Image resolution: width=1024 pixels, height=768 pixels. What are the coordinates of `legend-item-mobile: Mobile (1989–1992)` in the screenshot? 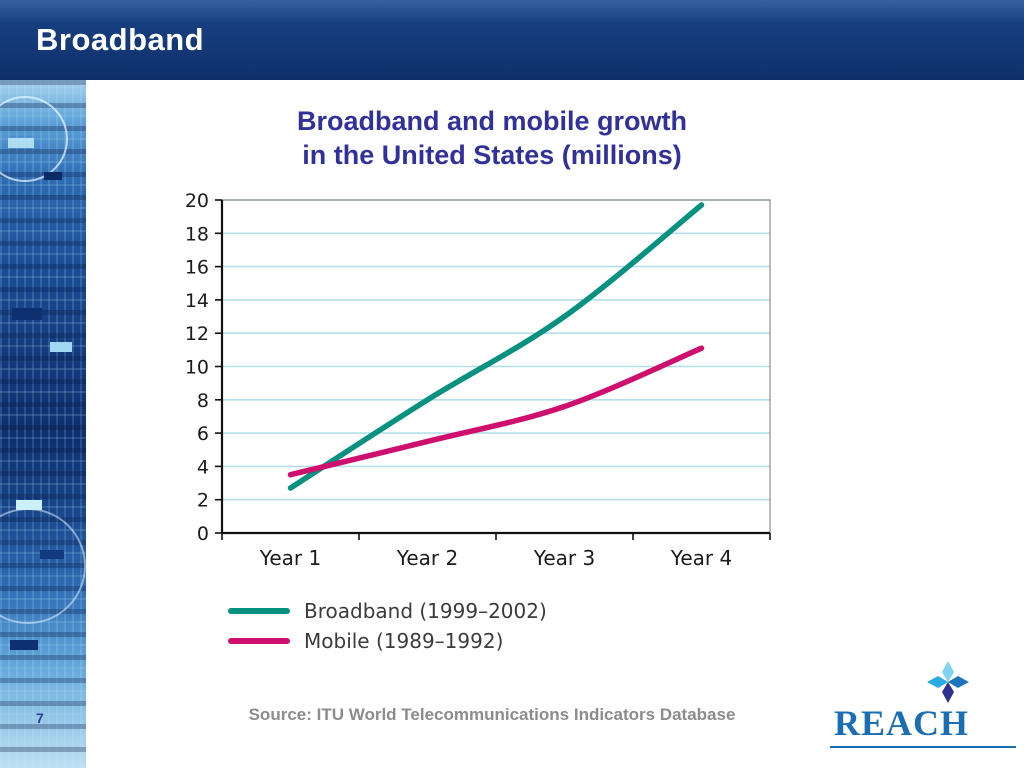 It's located at (387, 641).